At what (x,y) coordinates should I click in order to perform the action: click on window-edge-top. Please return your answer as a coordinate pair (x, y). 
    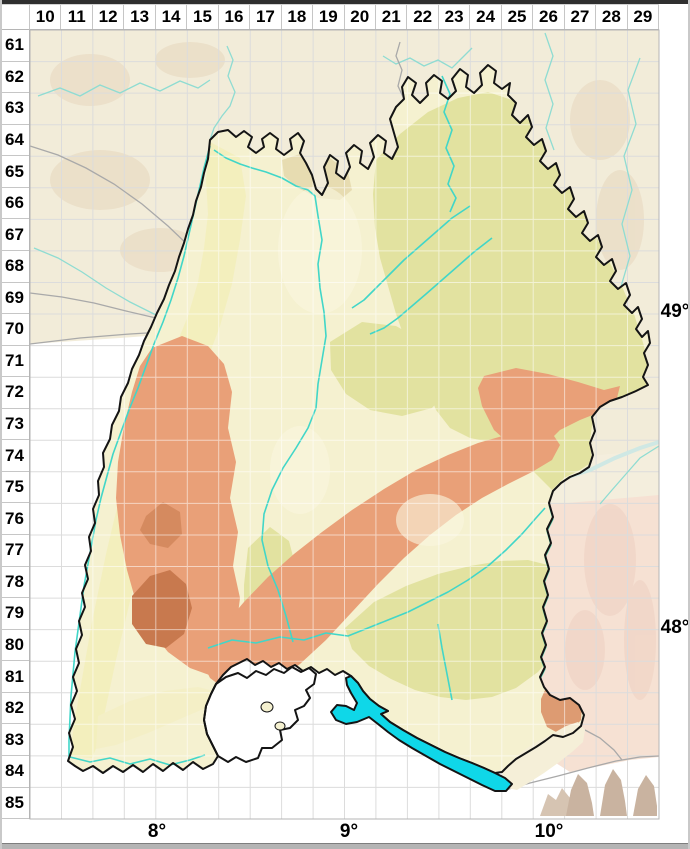
    Looking at the image, I should click on (345, 2).